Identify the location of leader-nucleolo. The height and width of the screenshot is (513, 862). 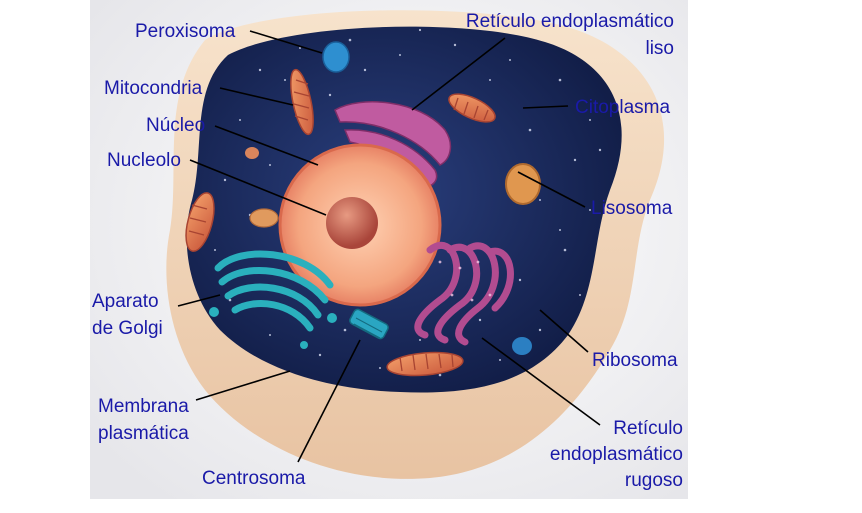
(258, 187).